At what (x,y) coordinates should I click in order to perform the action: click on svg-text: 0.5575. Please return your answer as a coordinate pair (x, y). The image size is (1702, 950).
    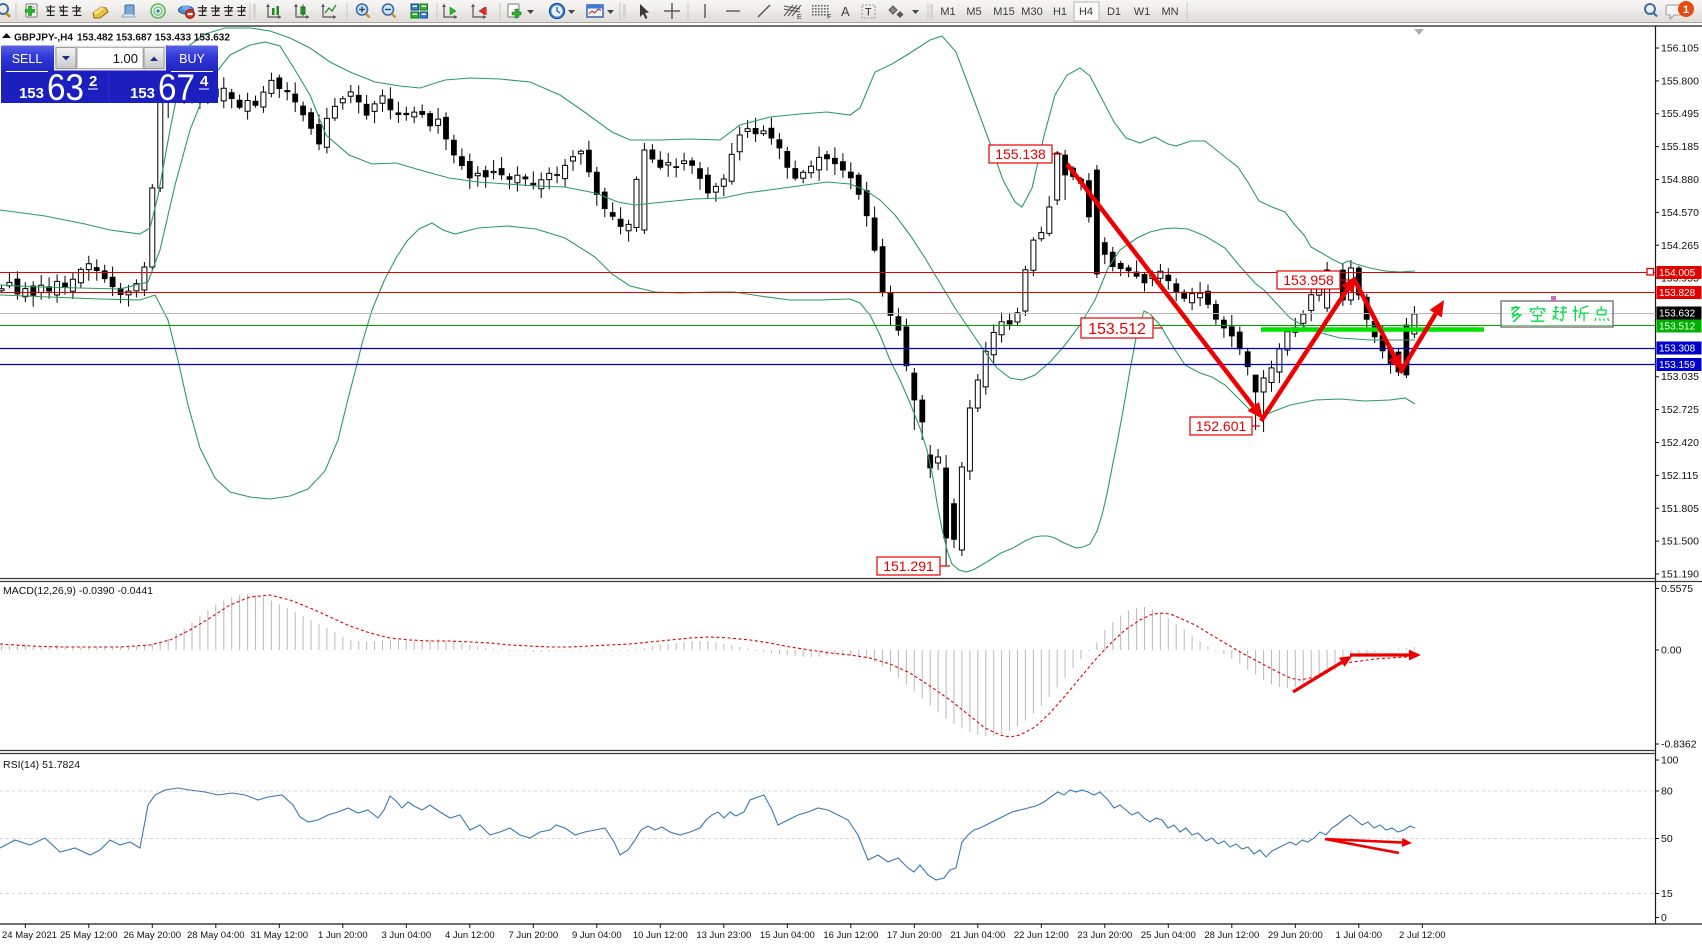
    Looking at the image, I should click on (1677, 589).